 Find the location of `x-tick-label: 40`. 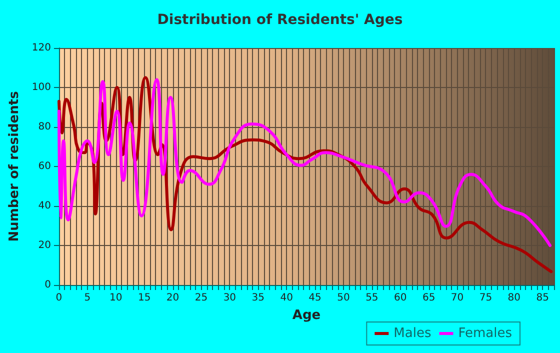

x-tick-label: 40 is located at coordinates (286, 298).